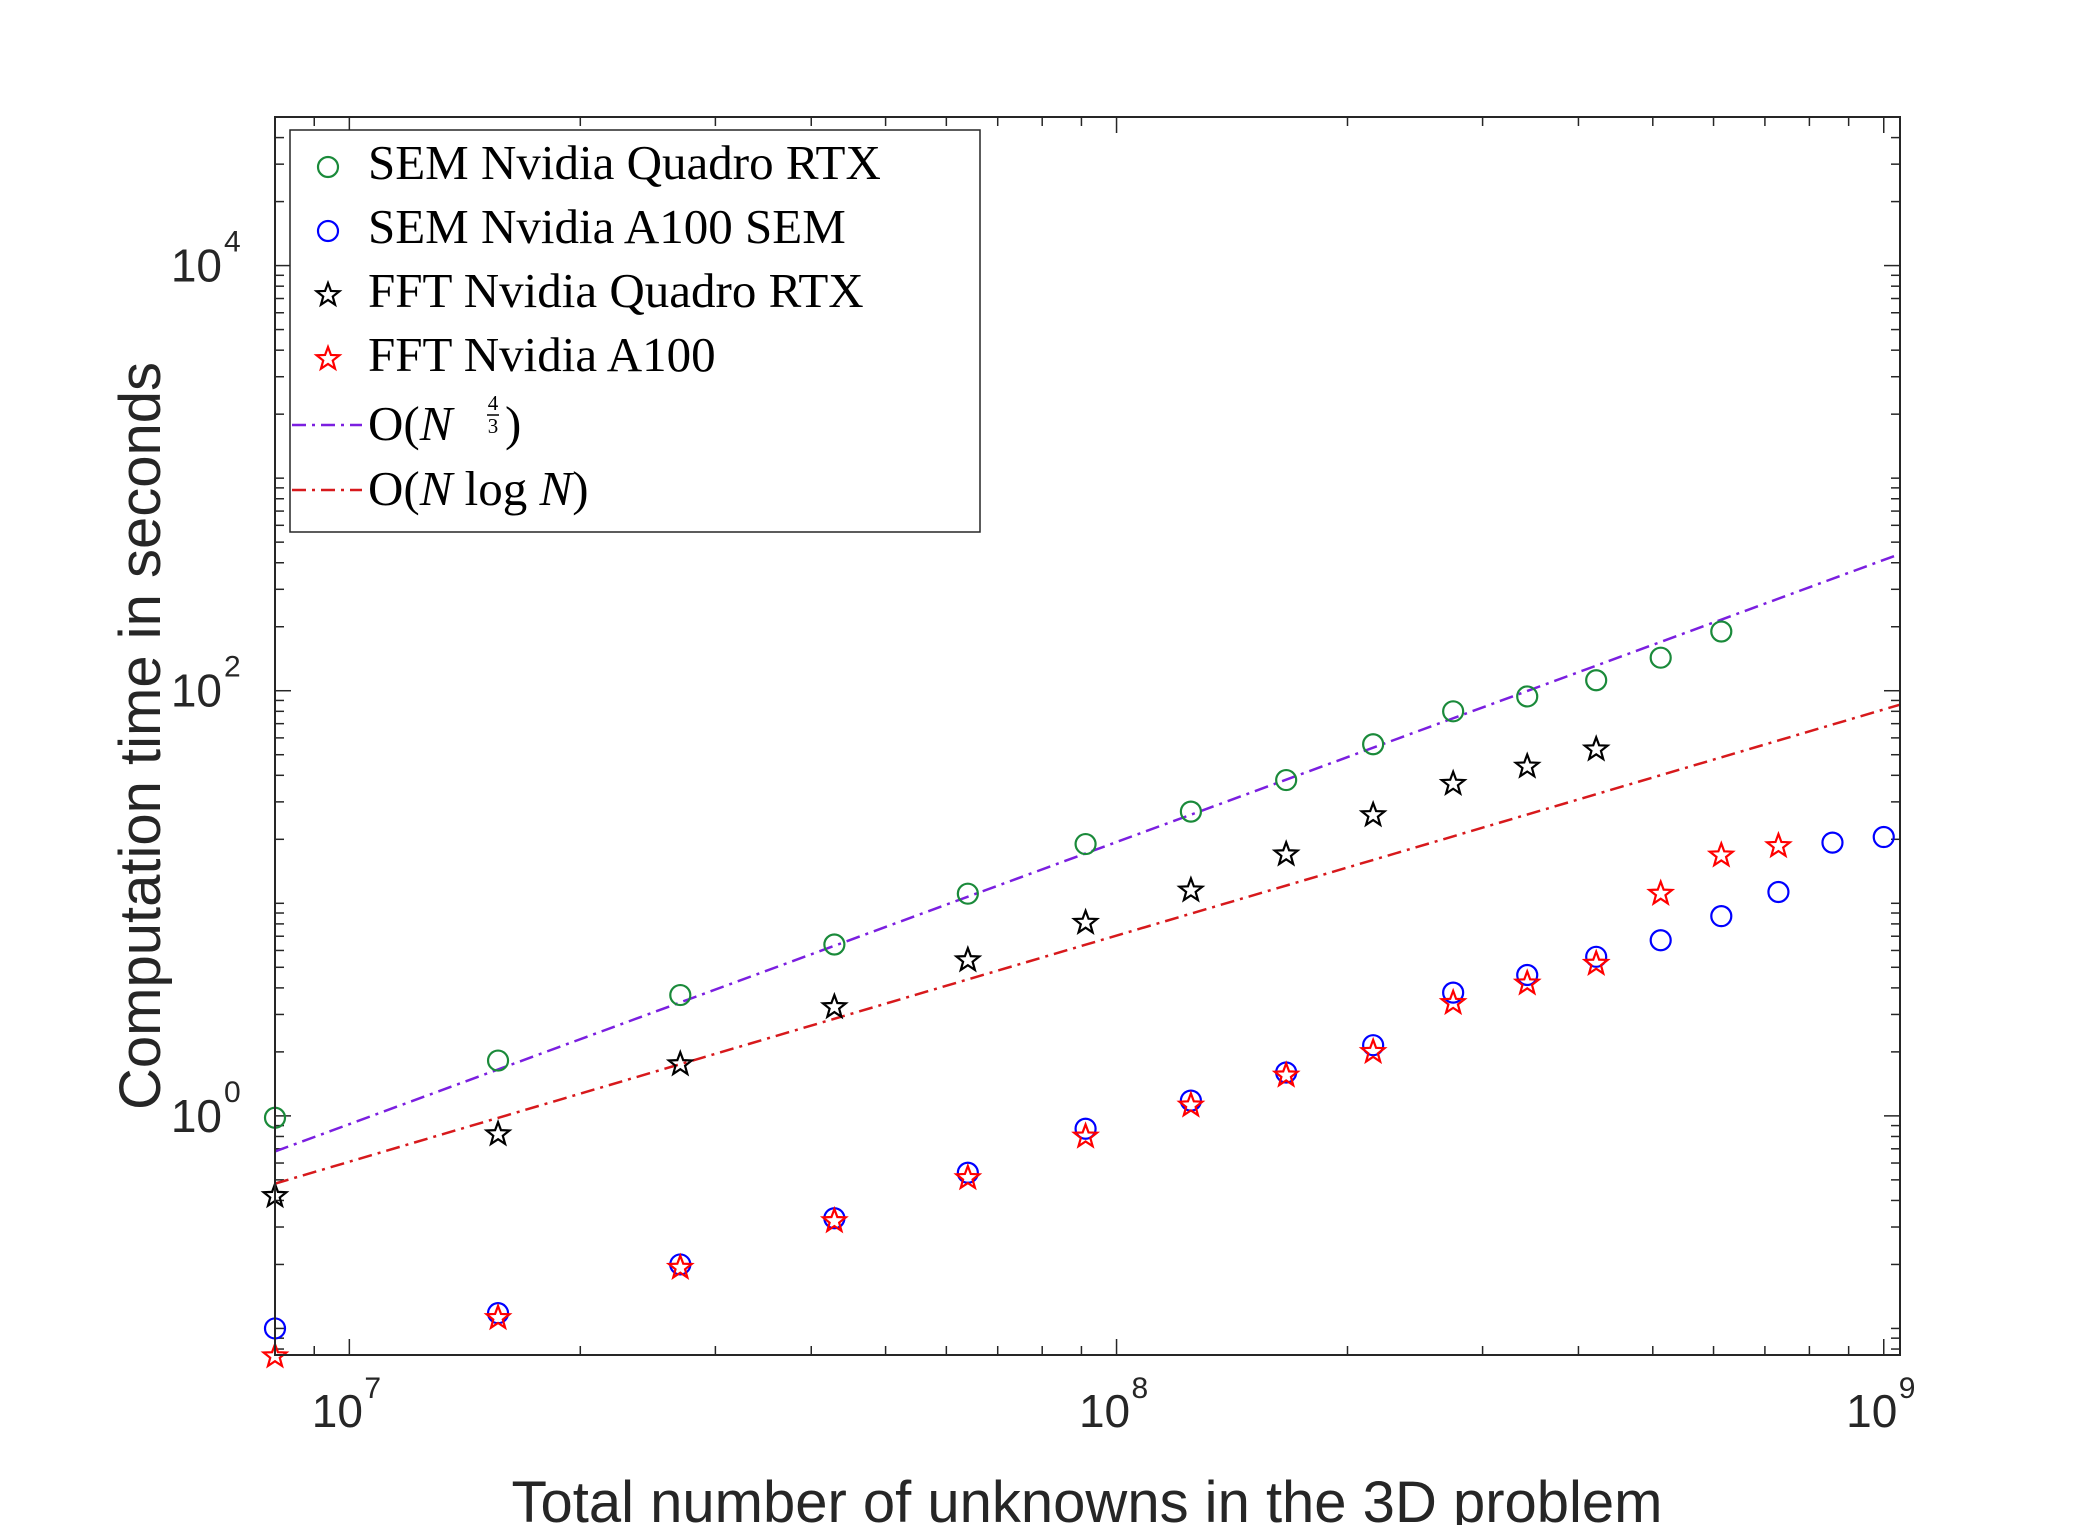 The width and height of the screenshot is (2083, 1525). What do you see at coordinates (557, 488) in the screenshot?
I see `legend-nlogn-var2: N` at bounding box center [557, 488].